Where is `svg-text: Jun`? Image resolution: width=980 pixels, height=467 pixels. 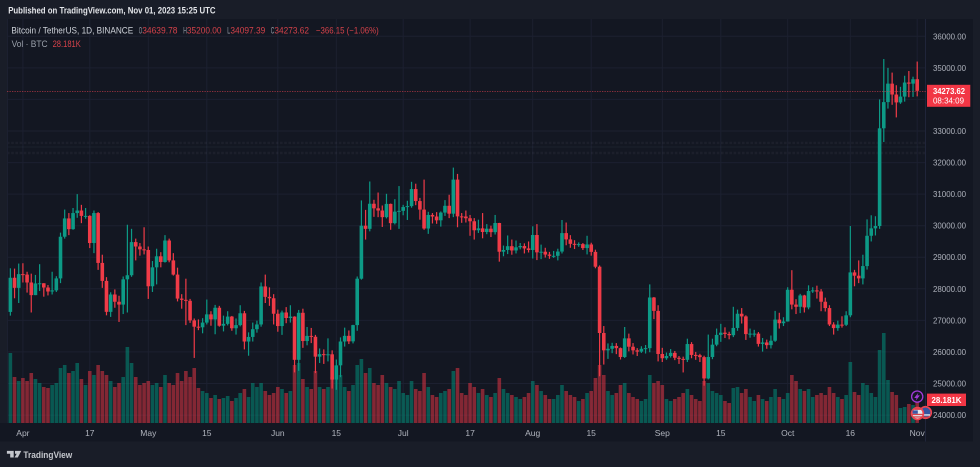 svg-text: Jun is located at coordinates (278, 433).